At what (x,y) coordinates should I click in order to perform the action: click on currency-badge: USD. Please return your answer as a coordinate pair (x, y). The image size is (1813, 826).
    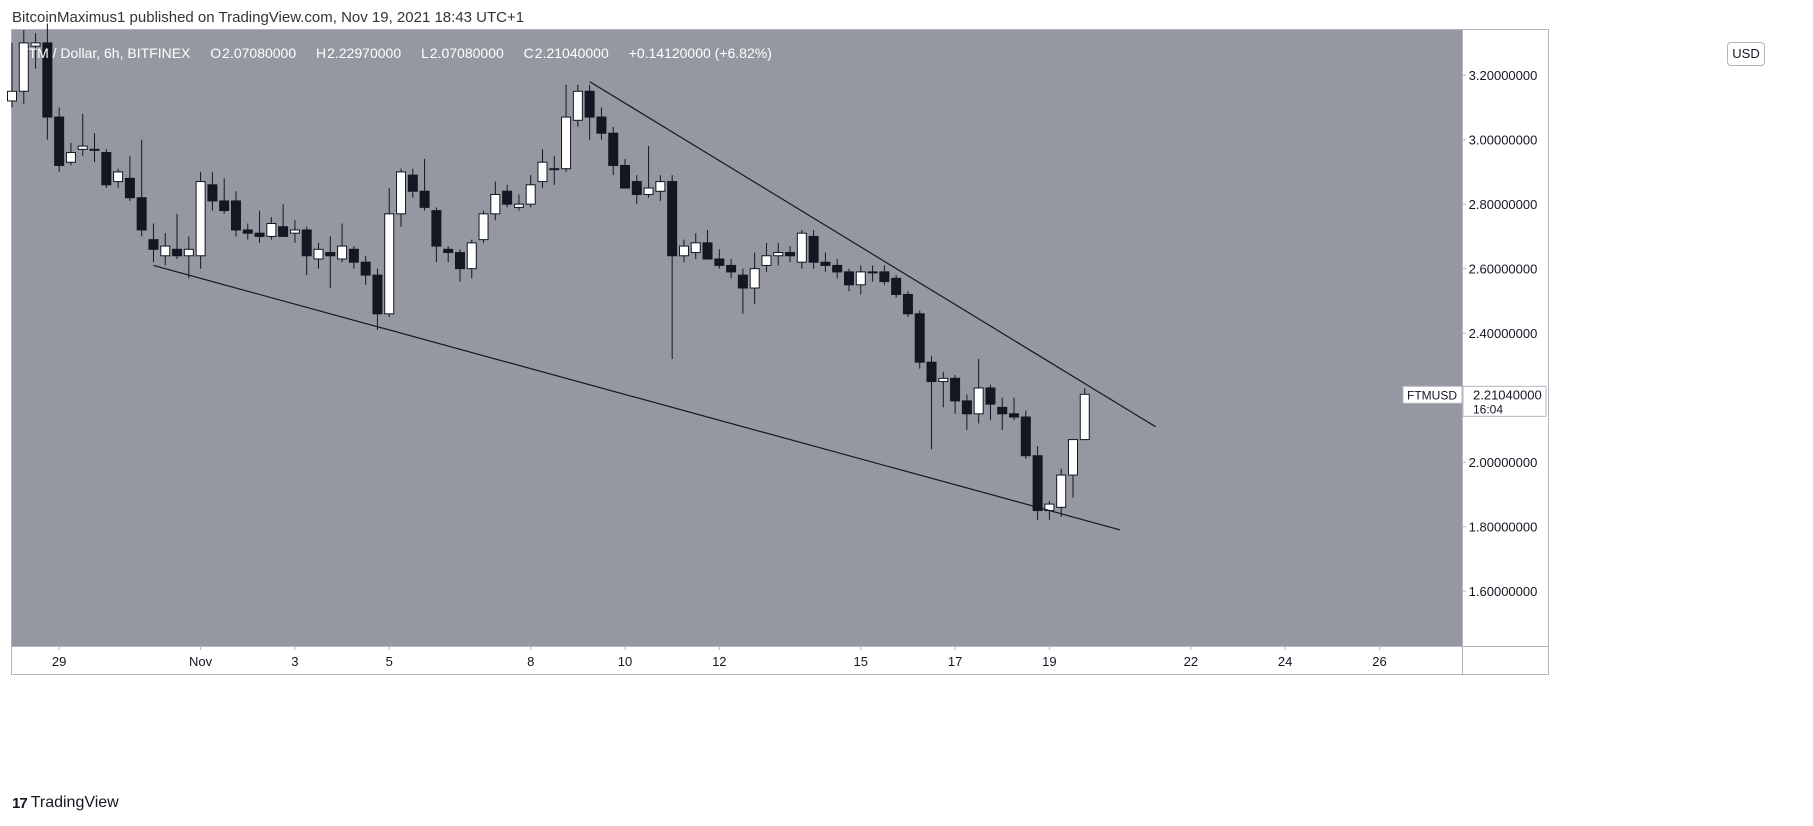
    Looking at the image, I should click on (1746, 54).